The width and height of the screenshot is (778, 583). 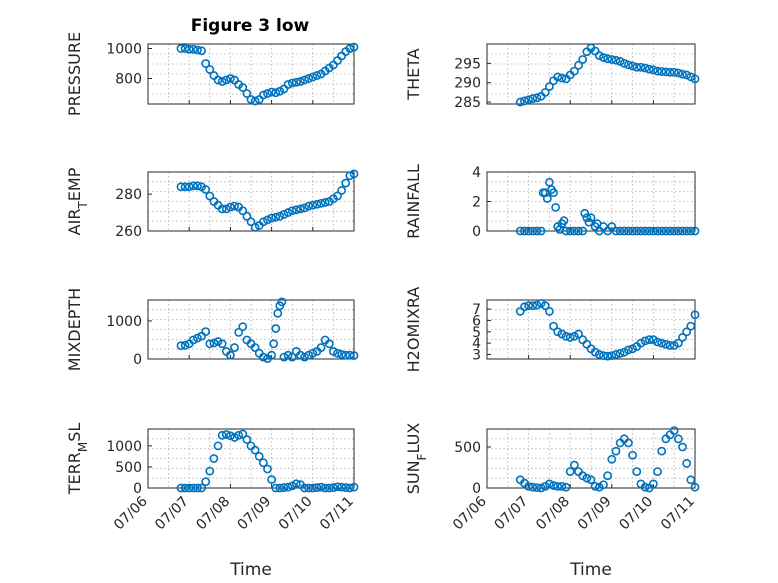 What do you see at coordinates (416, 459) in the screenshot?
I see `sun-flux-ylabel: SUNFLUX` at bounding box center [416, 459].